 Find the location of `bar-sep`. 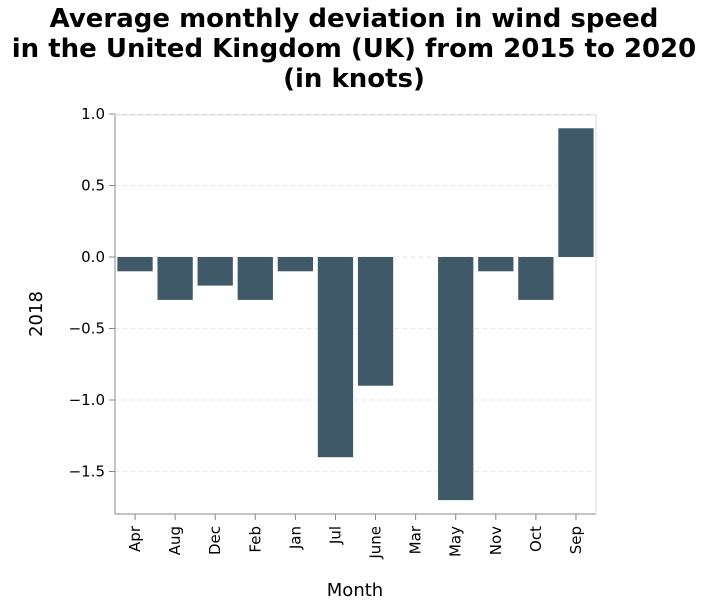

bar-sep is located at coordinates (576, 192).